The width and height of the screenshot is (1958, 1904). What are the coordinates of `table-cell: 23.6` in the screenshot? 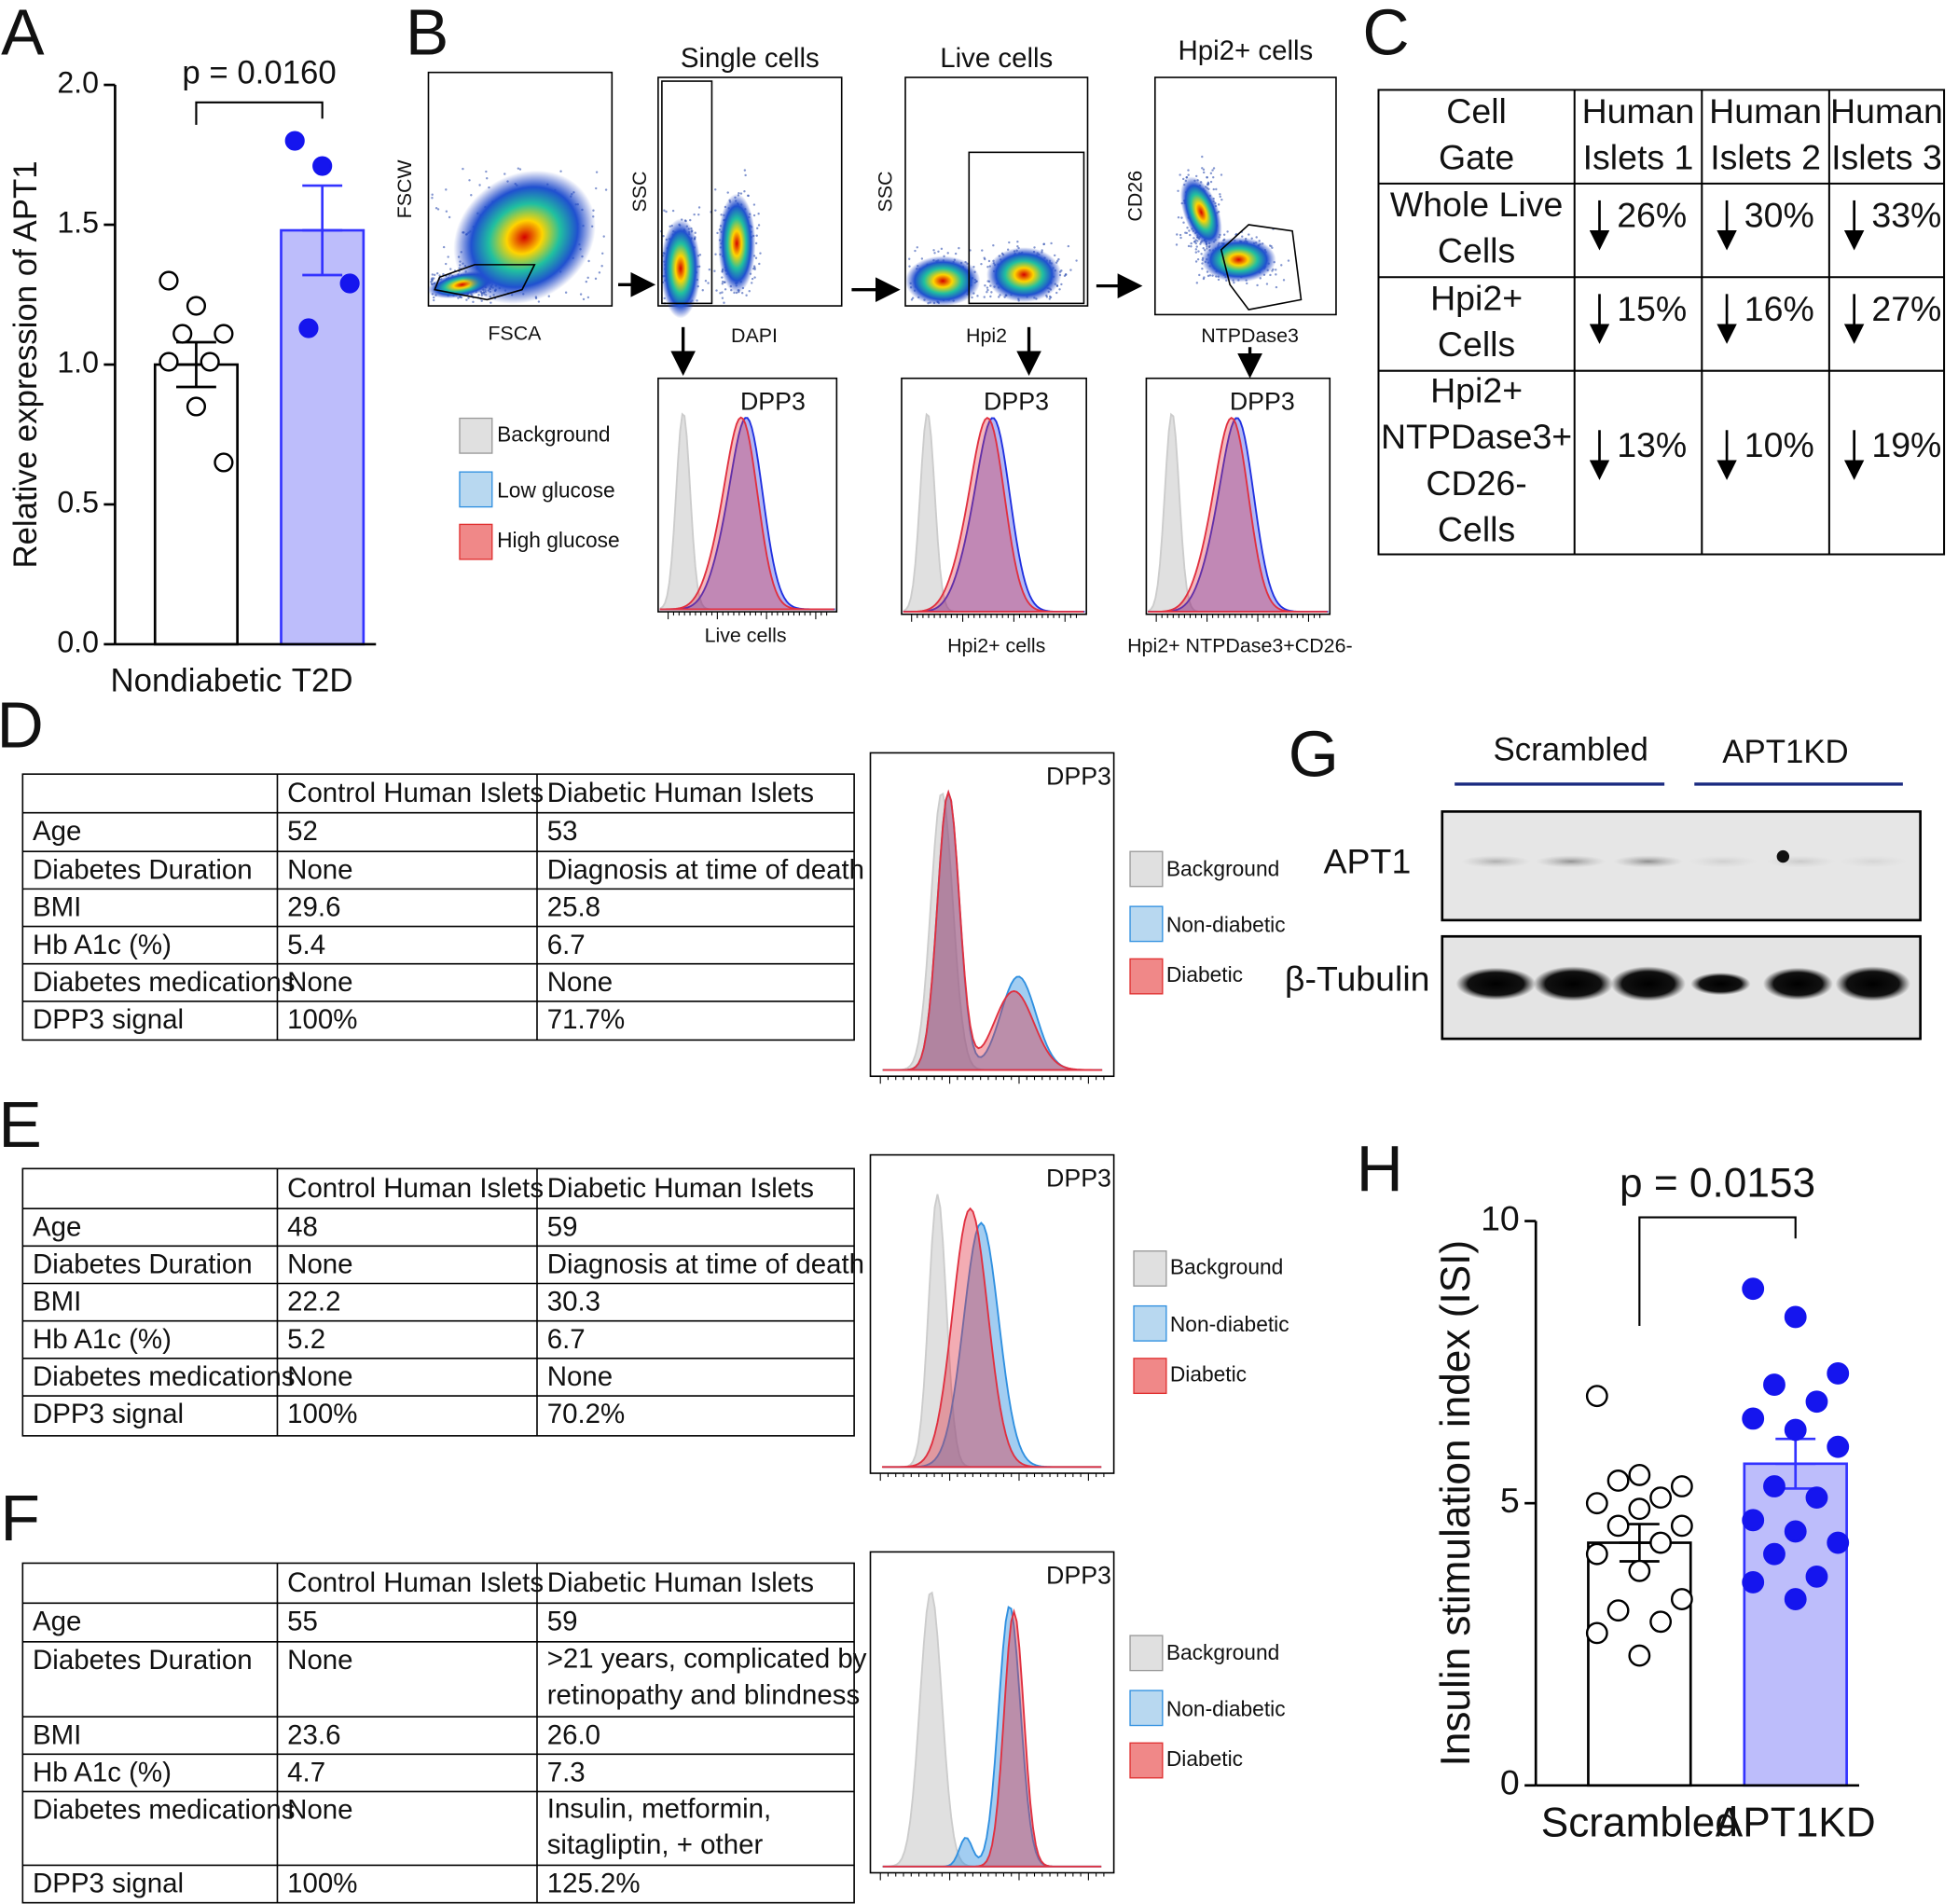 It's located at (313, 1734).